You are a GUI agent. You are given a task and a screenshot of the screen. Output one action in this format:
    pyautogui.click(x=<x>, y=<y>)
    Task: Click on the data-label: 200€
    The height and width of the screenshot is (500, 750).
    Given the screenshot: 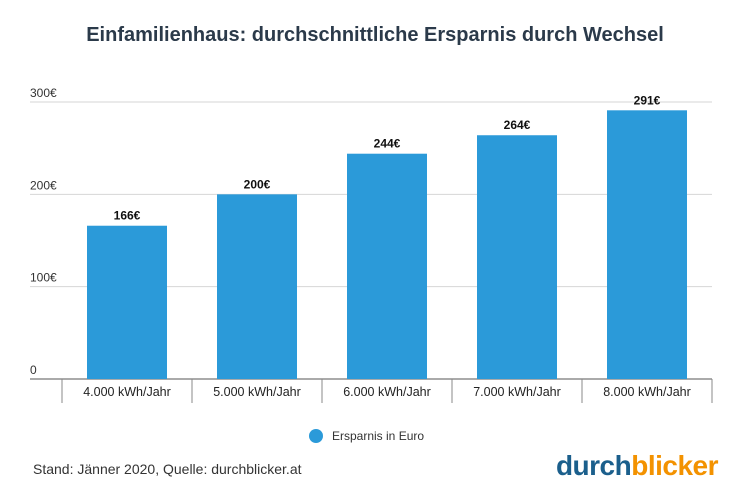 What is the action you would take?
    pyautogui.click(x=257, y=184)
    